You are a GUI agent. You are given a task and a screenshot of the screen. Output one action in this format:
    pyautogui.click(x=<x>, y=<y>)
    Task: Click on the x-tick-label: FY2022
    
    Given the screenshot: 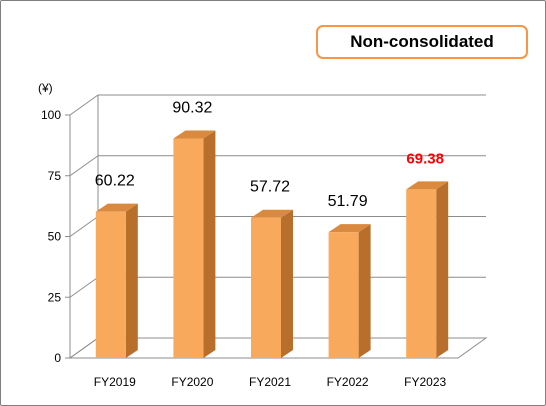 What is the action you would take?
    pyautogui.click(x=348, y=382)
    